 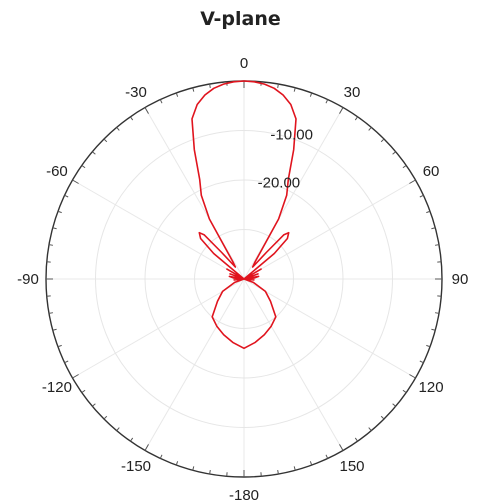 What do you see at coordinates (244, 494) in the screenshot?
I see `angle-tick-label: -180` at bounding box center [244, 494].